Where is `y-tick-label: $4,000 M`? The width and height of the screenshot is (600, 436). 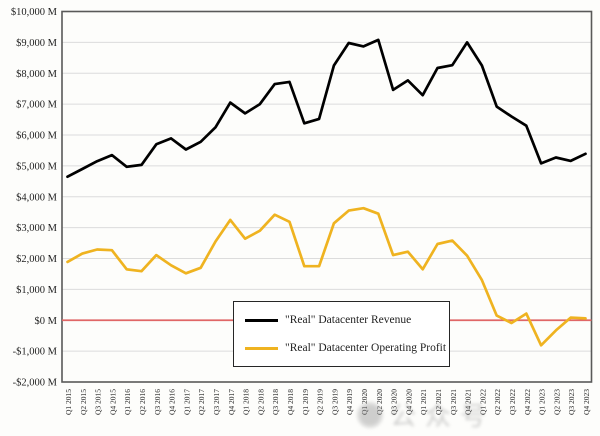
y-tick-label: $4,000 M is located at coordinates (37, 197).